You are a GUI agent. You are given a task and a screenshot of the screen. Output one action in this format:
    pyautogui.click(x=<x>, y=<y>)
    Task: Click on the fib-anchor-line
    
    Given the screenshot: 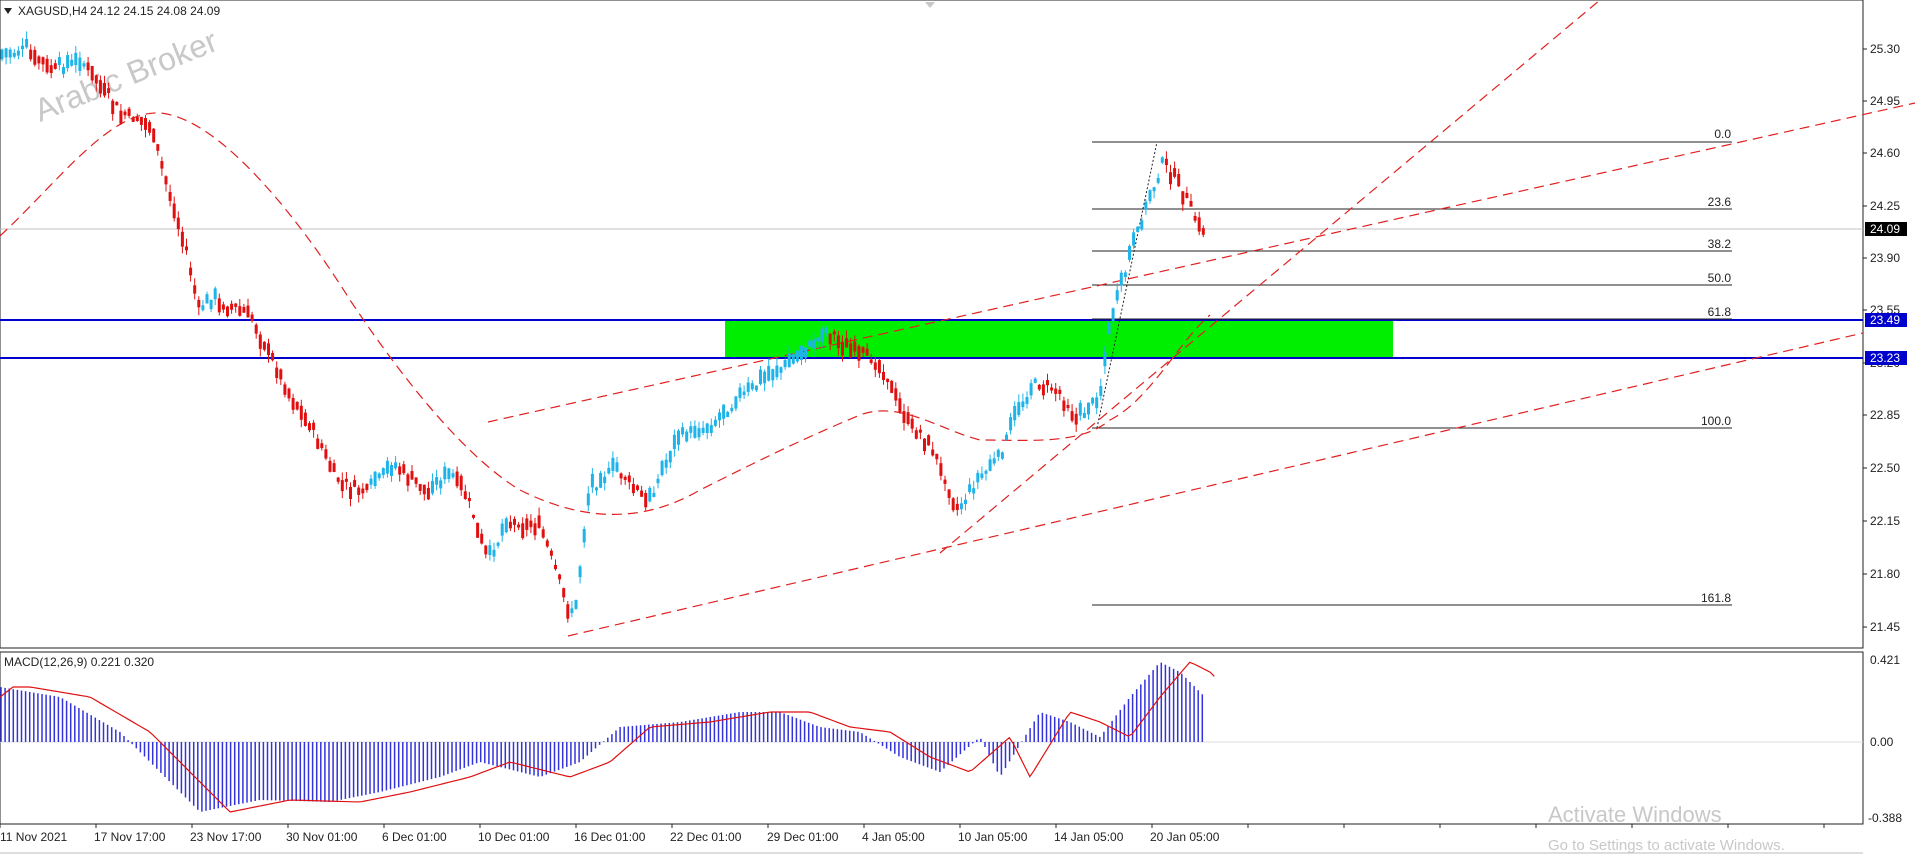 What is the action you would take?
    pyautogui.click(x=1127, y=285)
    